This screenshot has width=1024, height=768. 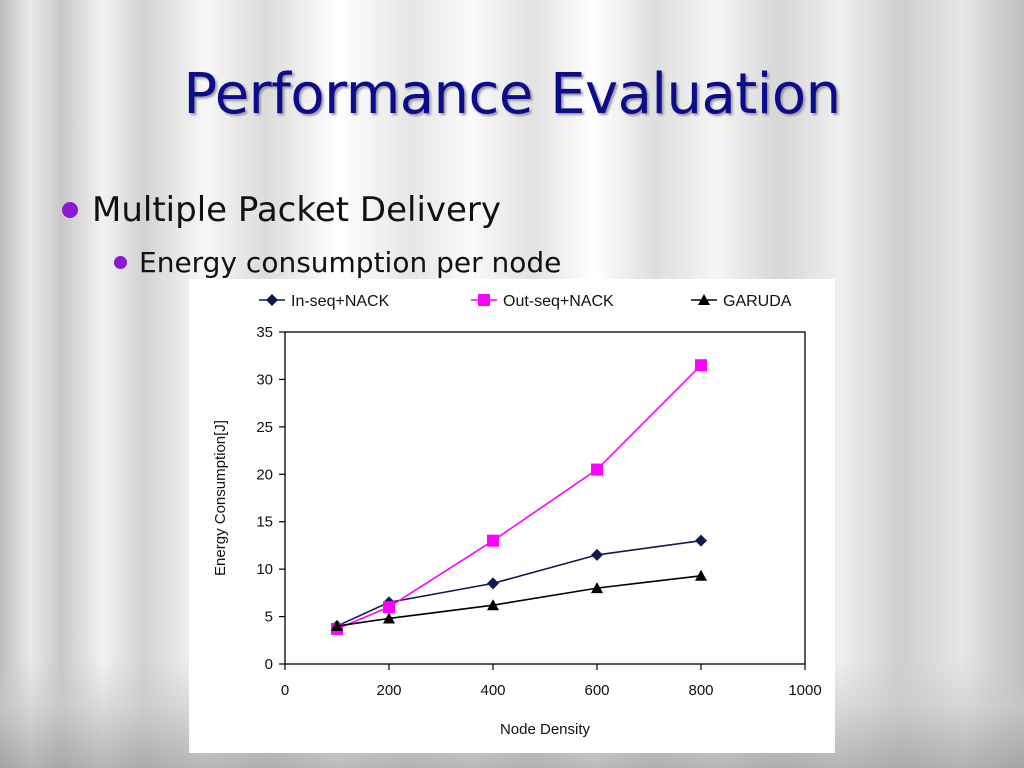 I want to click on y-tick-label: 25, so click(x=264, y=427).